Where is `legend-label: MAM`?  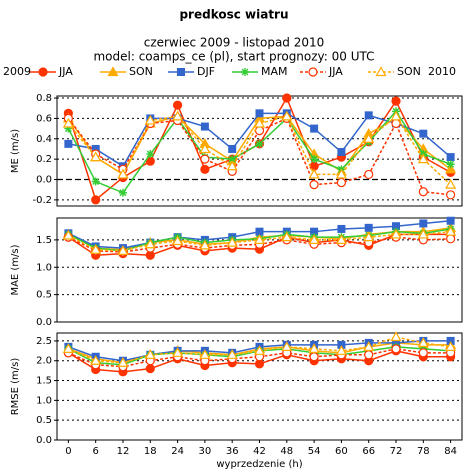
legend-label: MAM is located at coordinates (274, 71).